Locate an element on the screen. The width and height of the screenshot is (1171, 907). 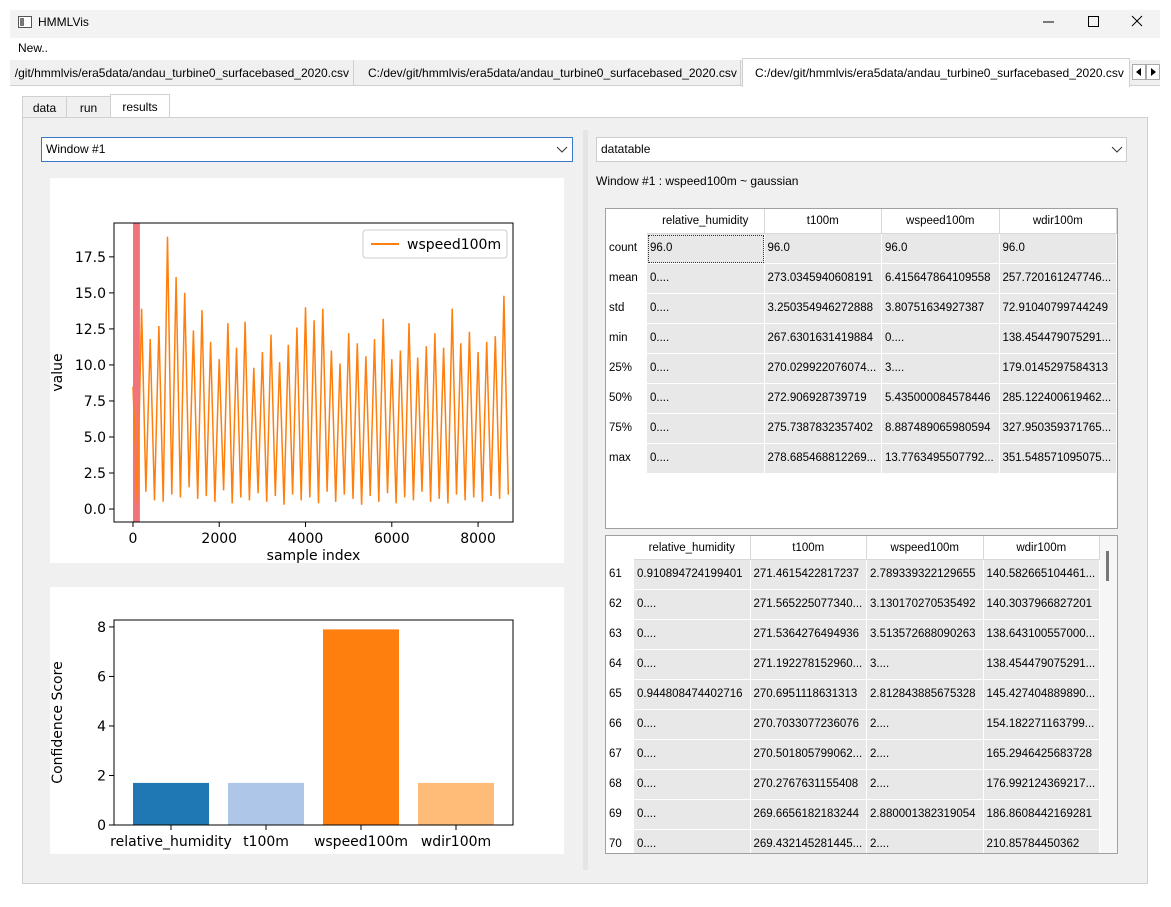
table-cell: 2.880001382319054 is located at coordinates (925, 815).